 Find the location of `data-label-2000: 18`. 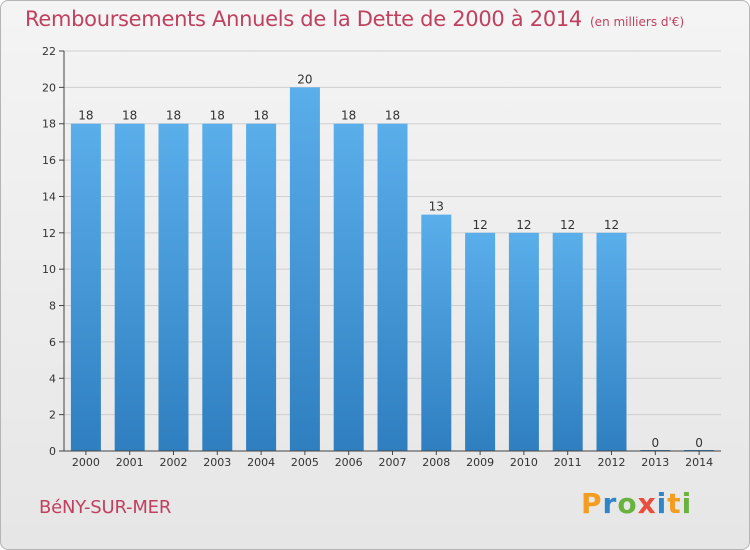

data-label-2000: 18 is located at coordinates (85, 116).